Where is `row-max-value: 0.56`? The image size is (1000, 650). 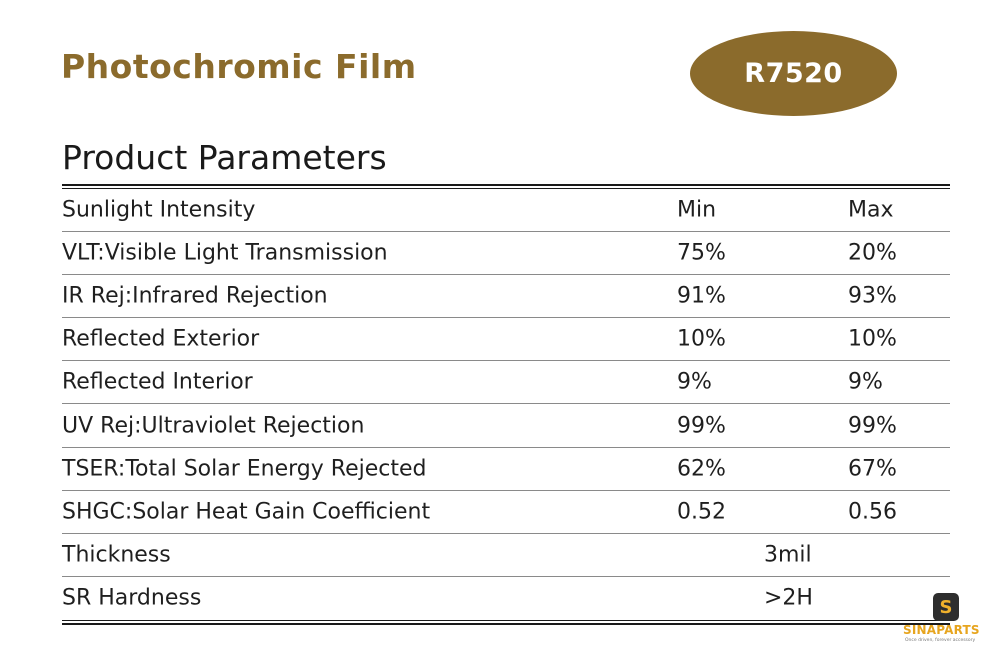 row-max-value: 0.56 is located at coordinates (872, 512).